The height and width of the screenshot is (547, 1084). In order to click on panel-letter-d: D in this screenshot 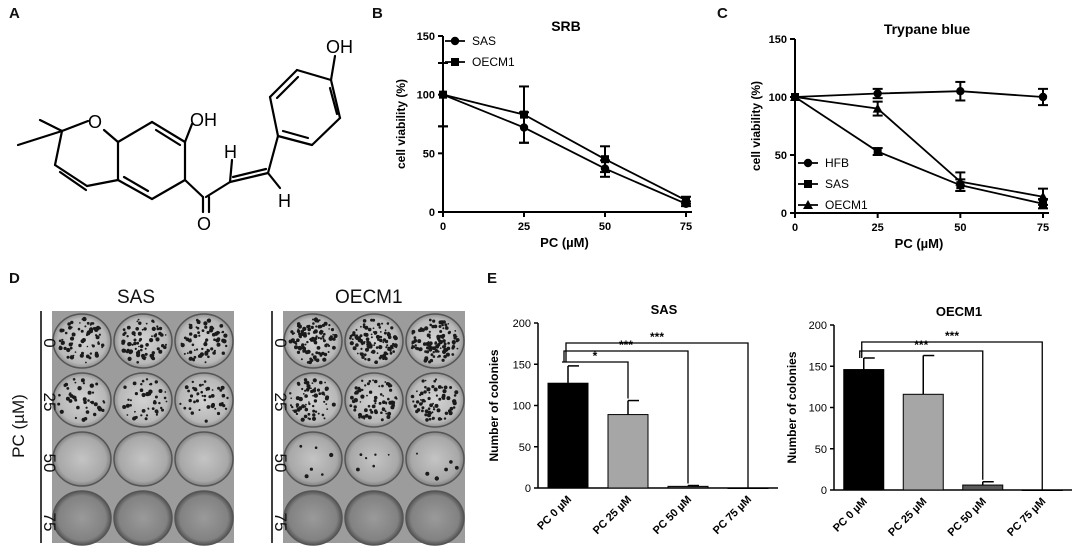, I will do `click(14, 278)`.